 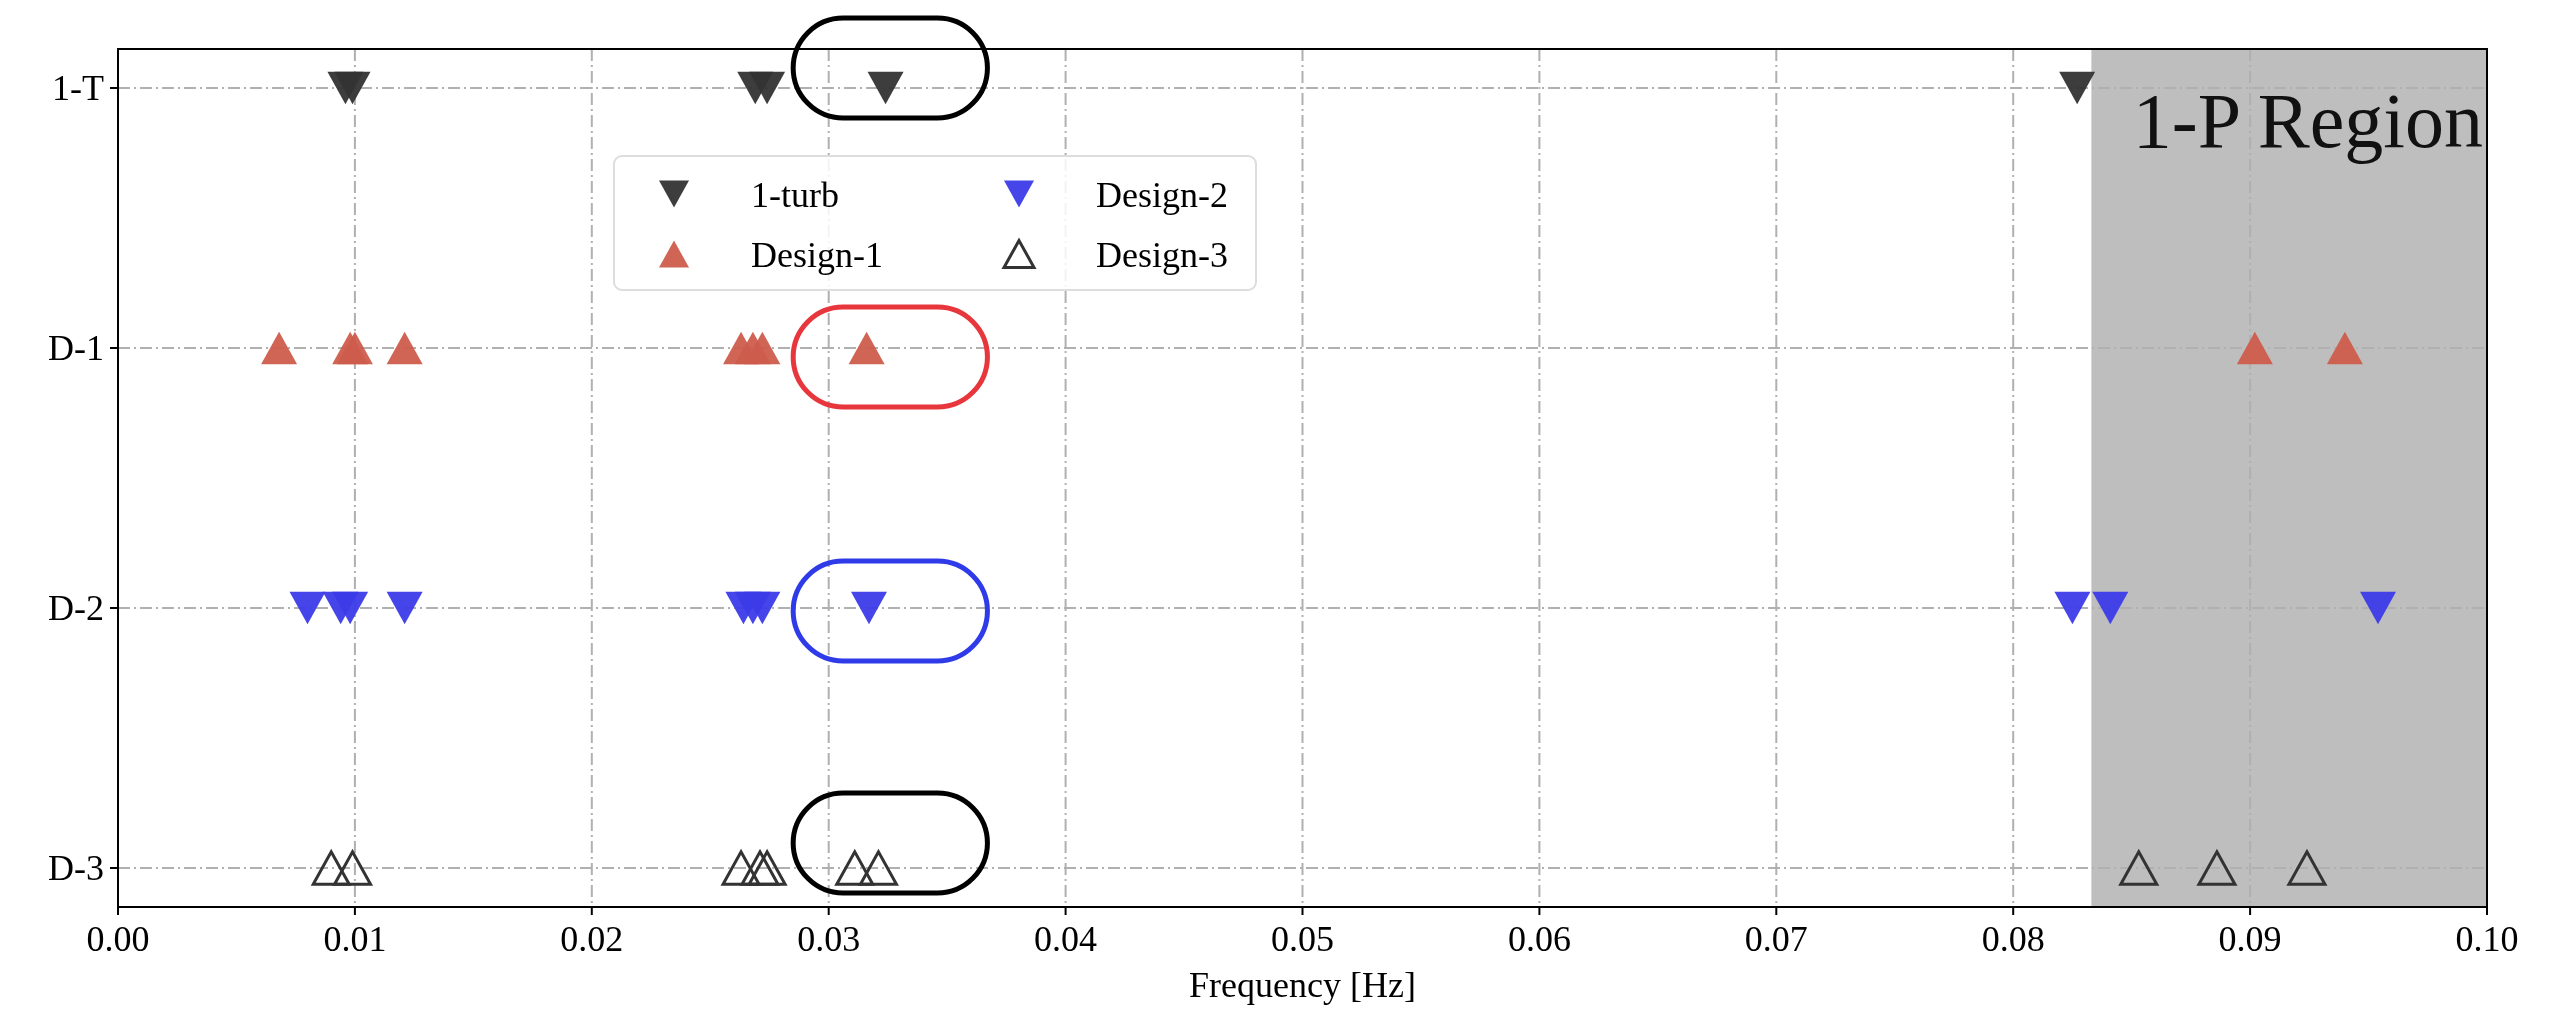 I want to click on legend-label: Design-3, so click(x=1162, y=255).